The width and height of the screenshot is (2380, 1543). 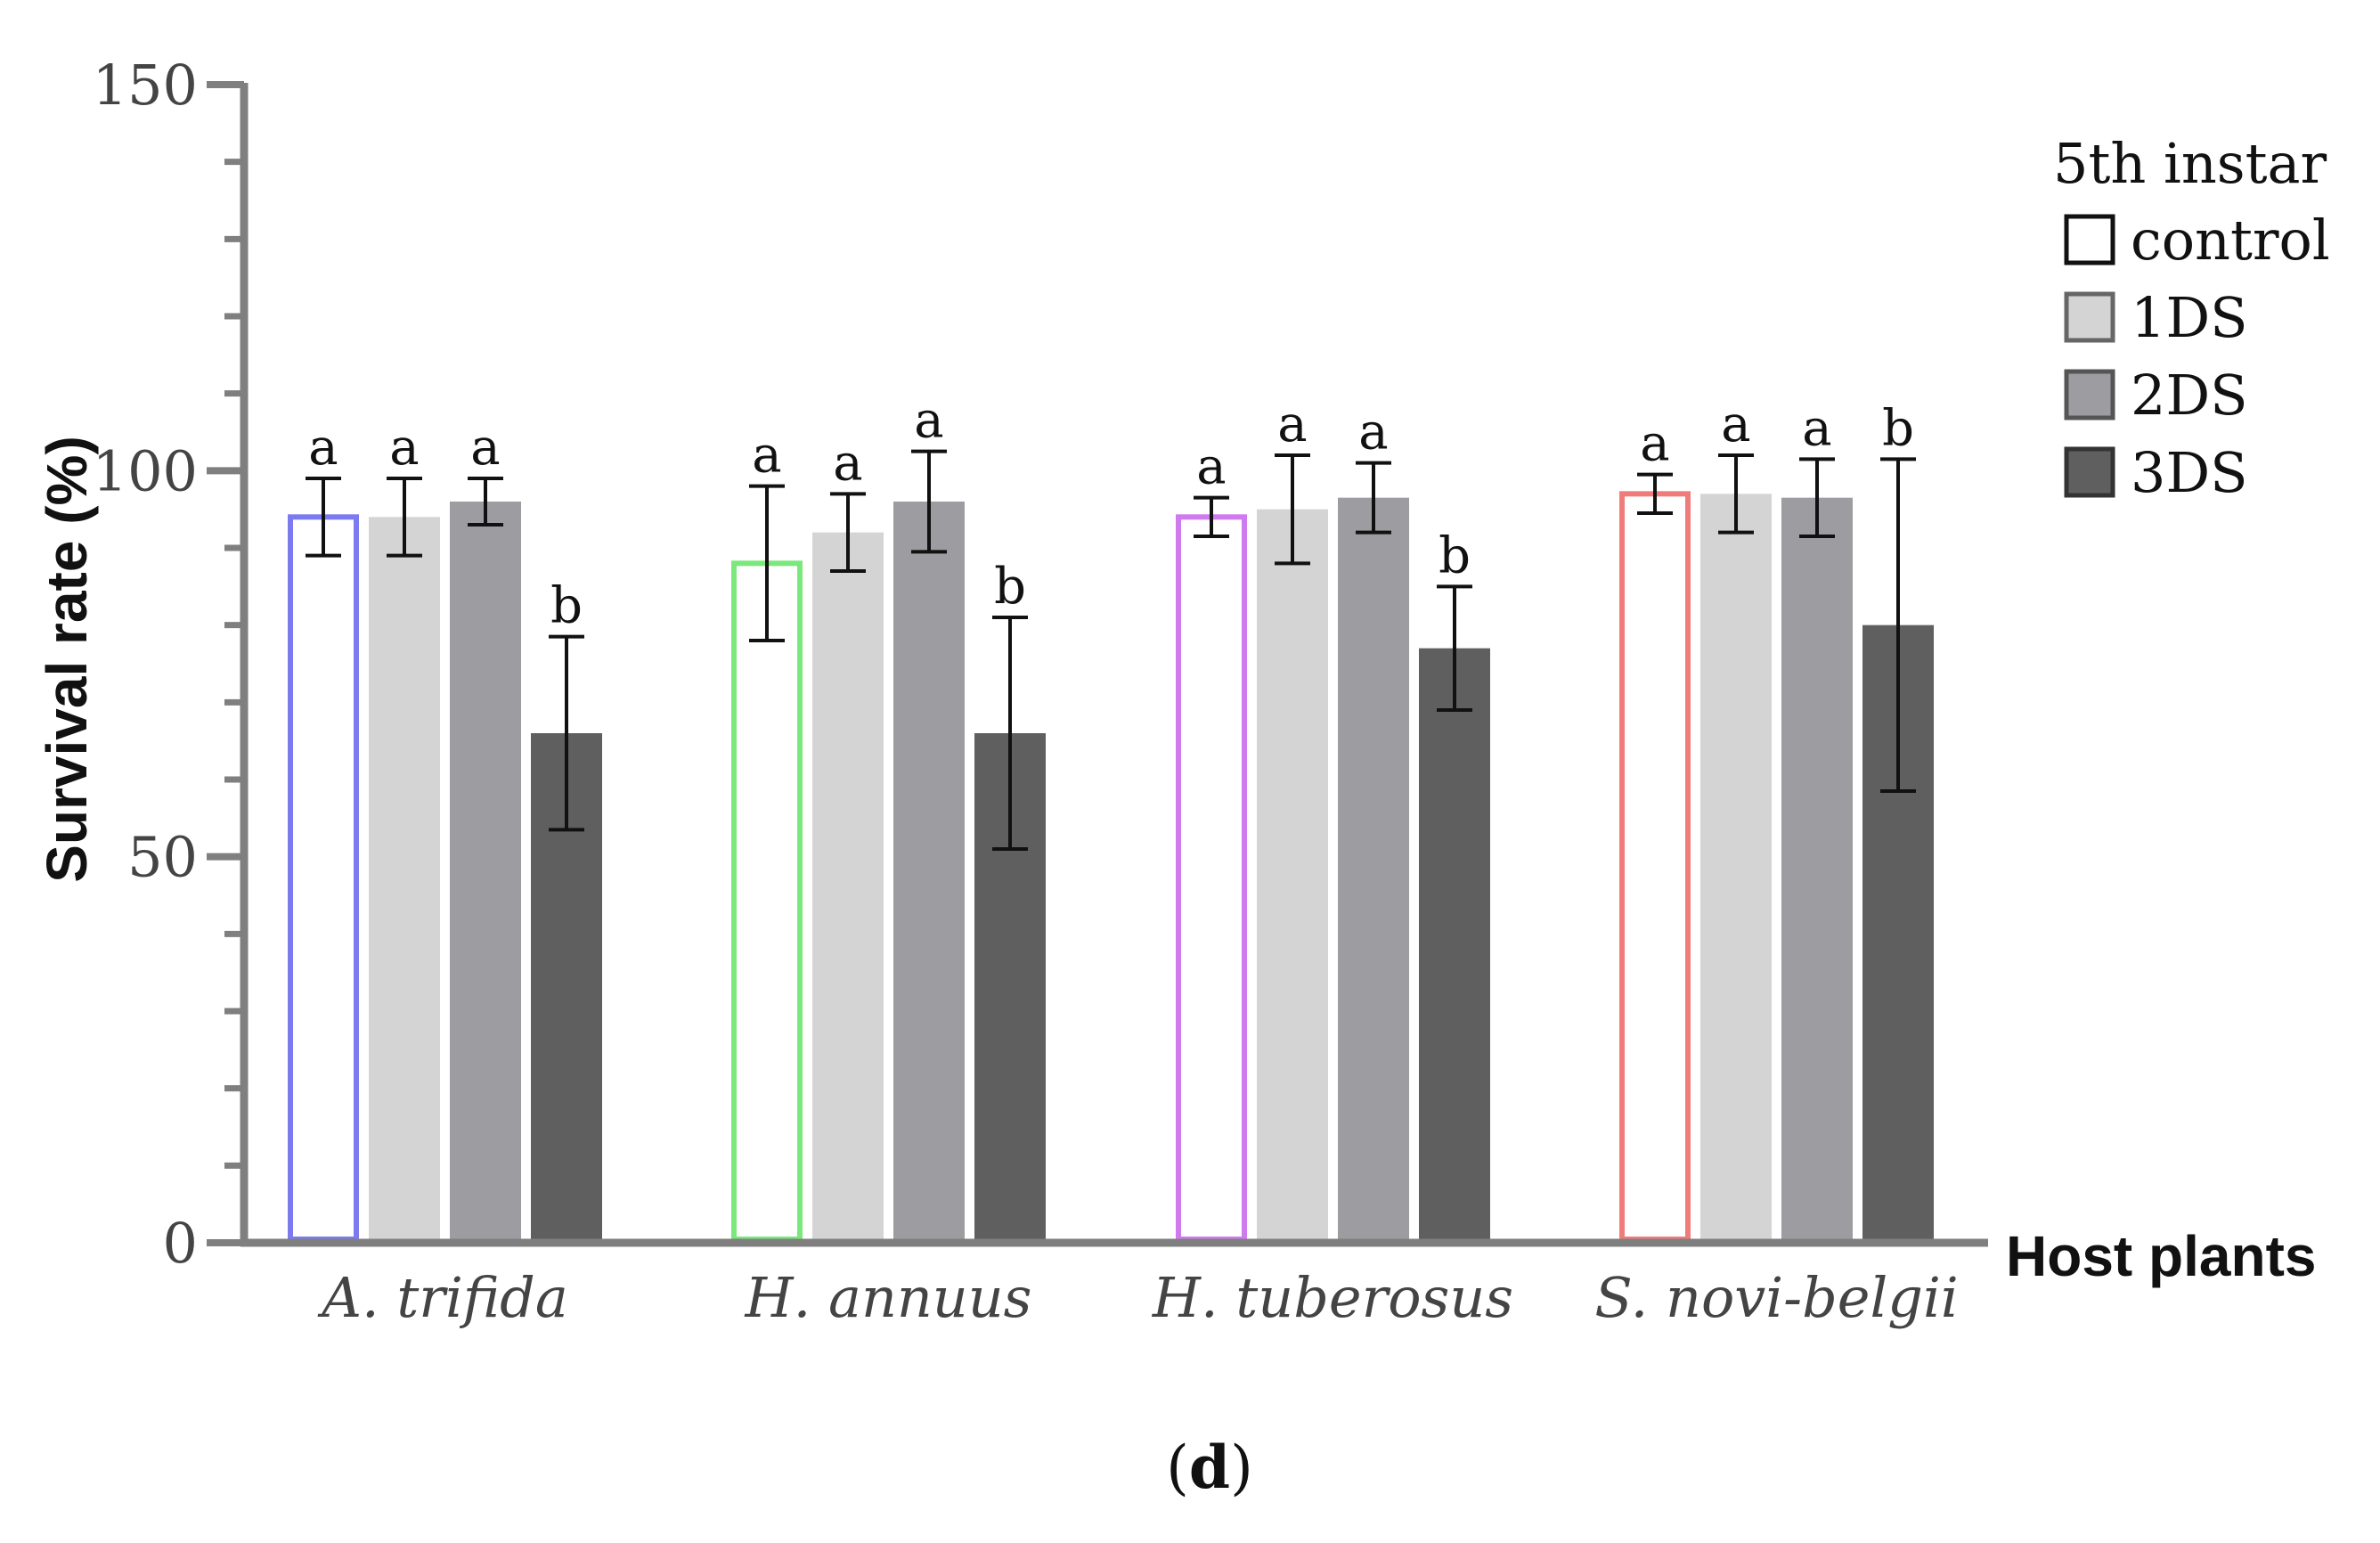 I want to click on panel-caption: (d), so click(x=1209, y=1467).